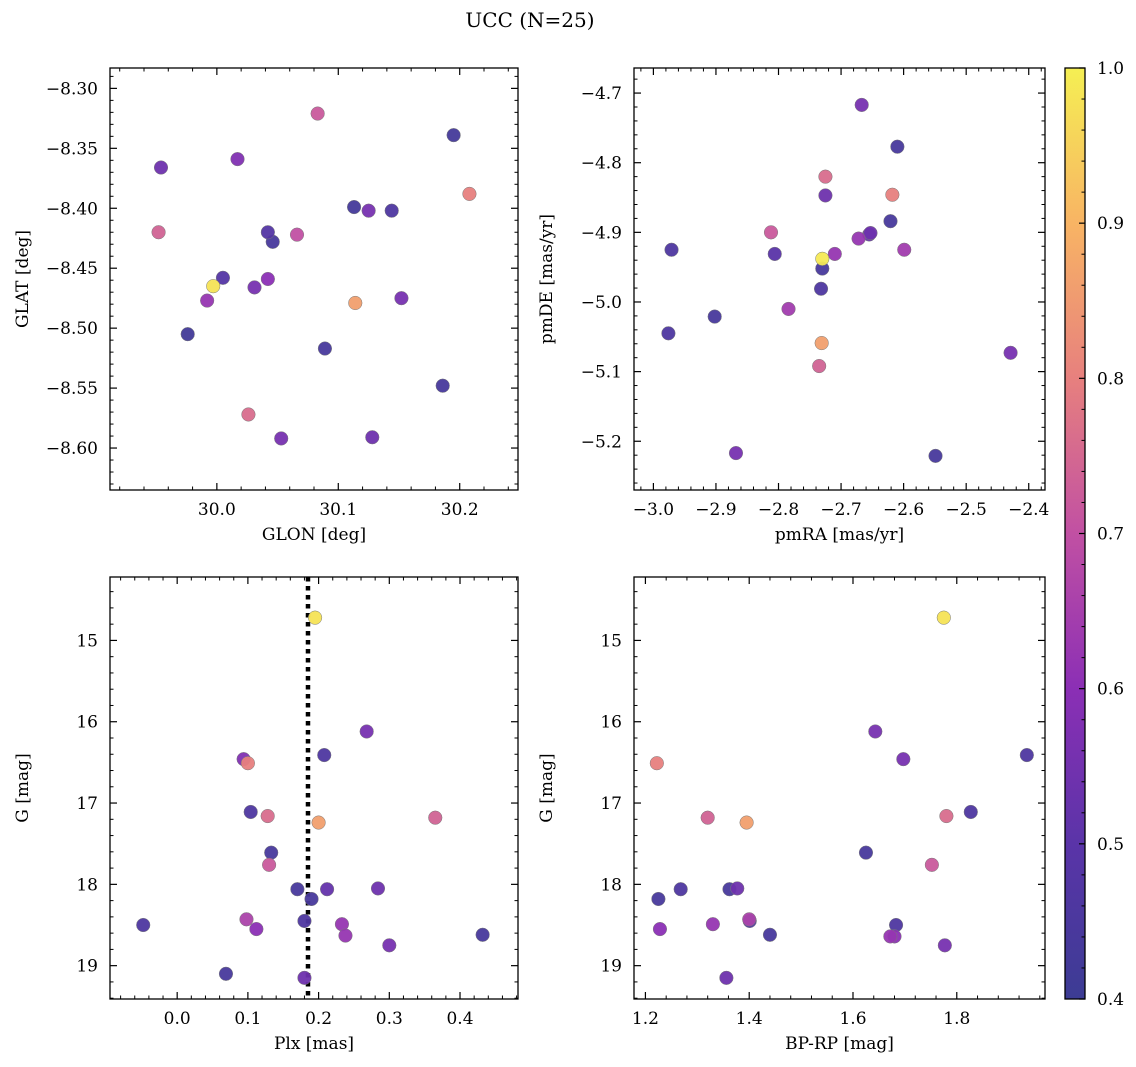  I want to click on x-tick-label: 1.8, so click(956, 1019).